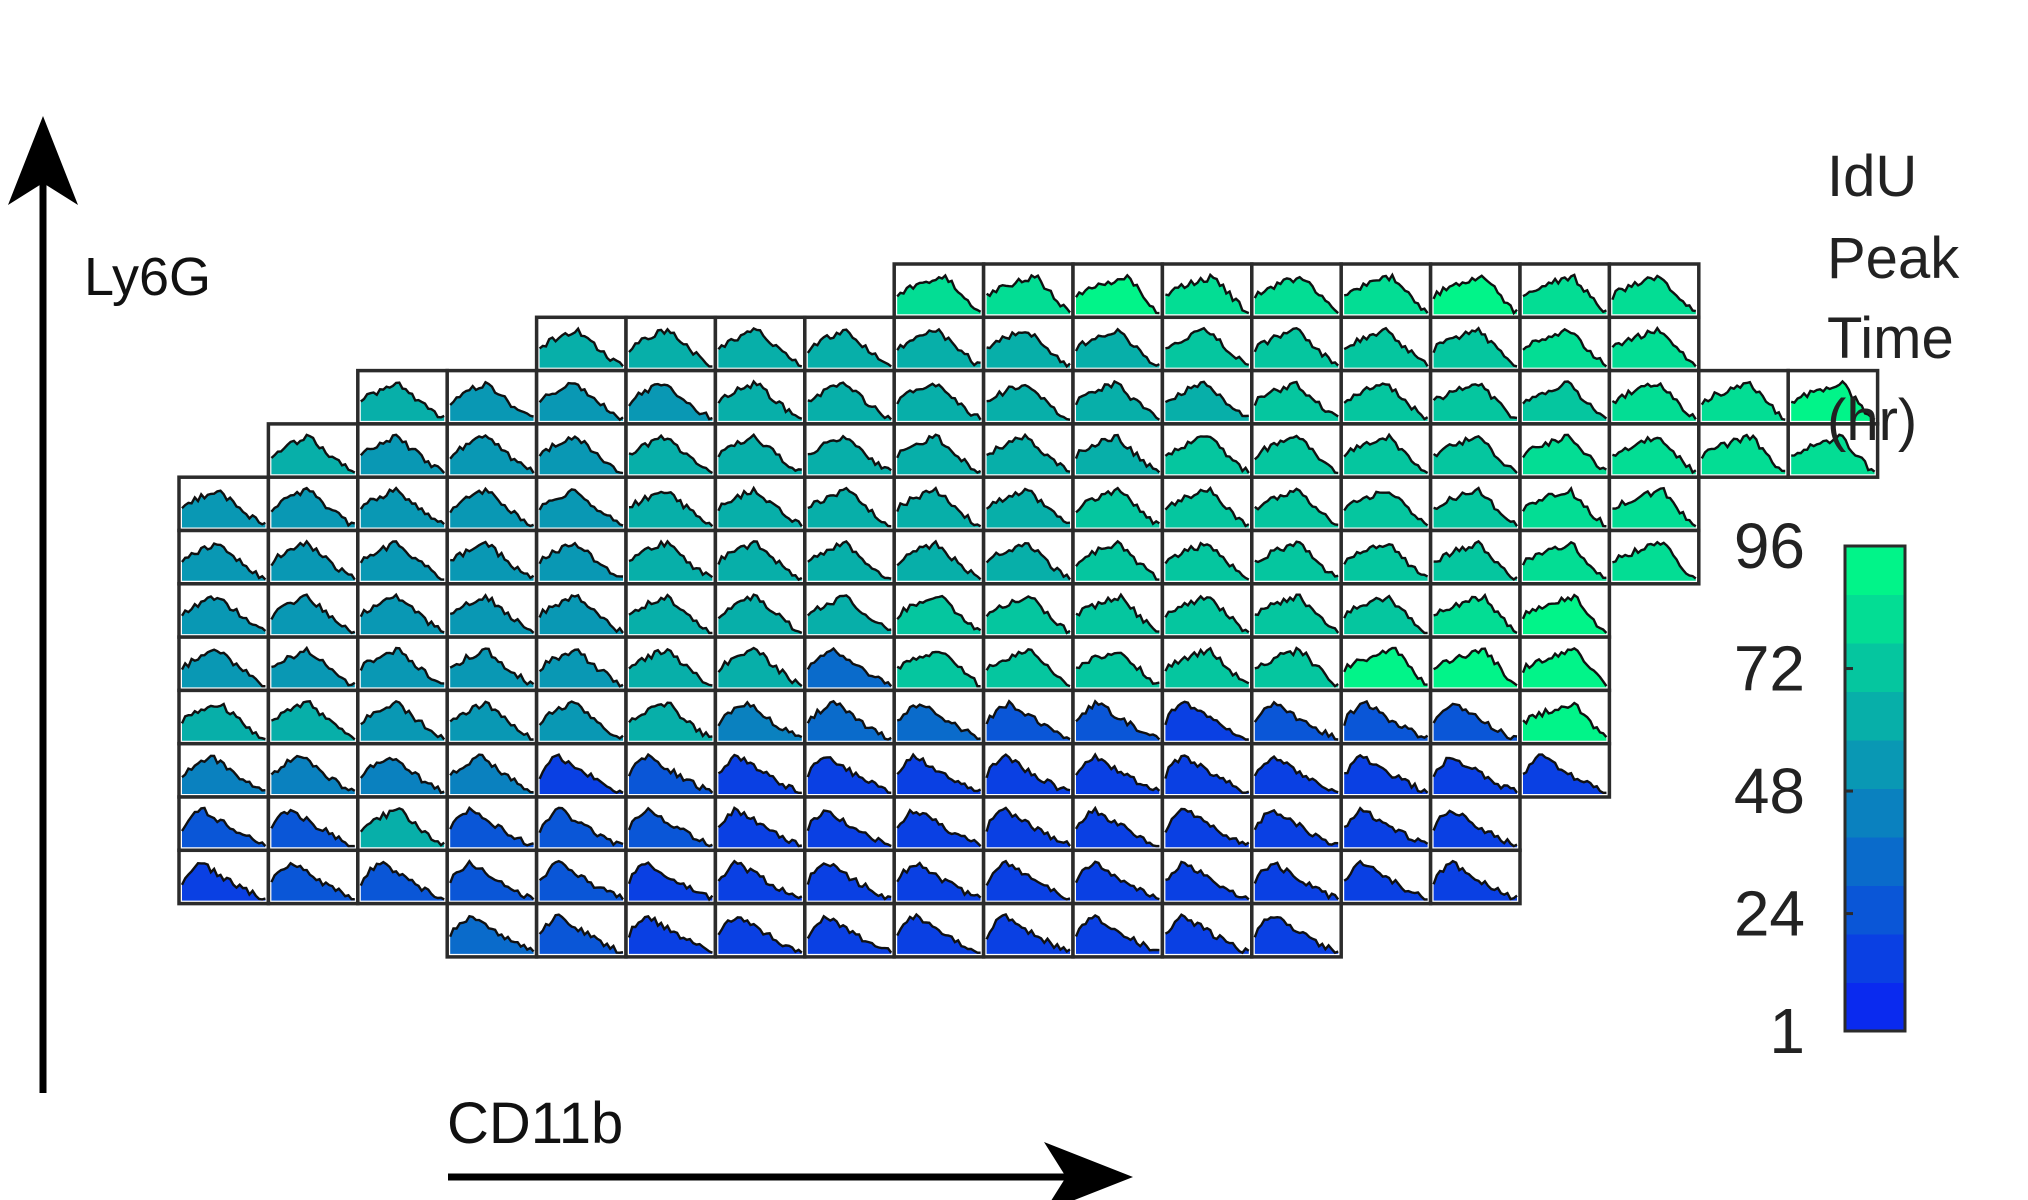 The width and height of the screenshot is (2028, 1200). What do you see at coordinates (1875, 788) in the screenshot?
I see `colorbar-frame` at bounding box center [1875, 788].